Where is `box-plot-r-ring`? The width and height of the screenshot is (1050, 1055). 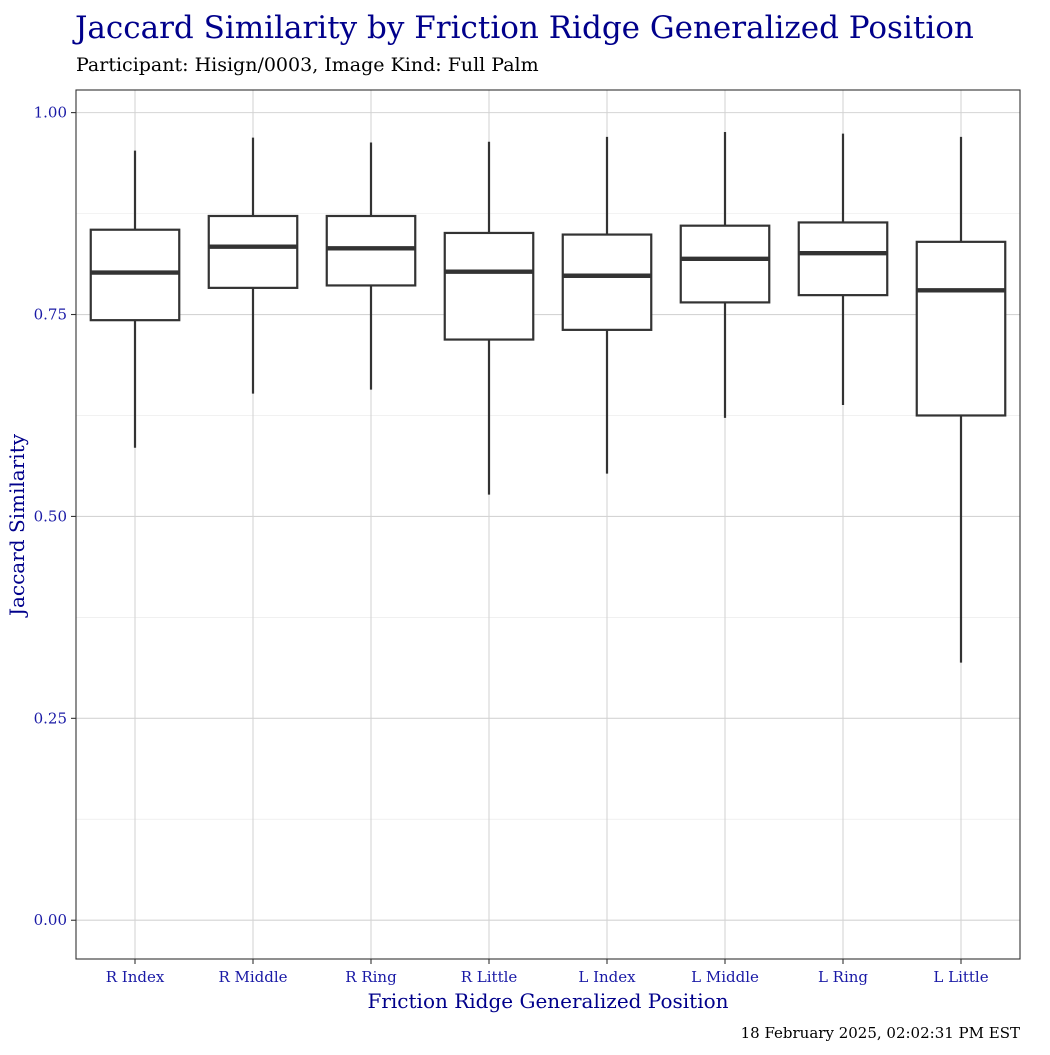 box-plot-r-ring is located at coordinates (371, 266).